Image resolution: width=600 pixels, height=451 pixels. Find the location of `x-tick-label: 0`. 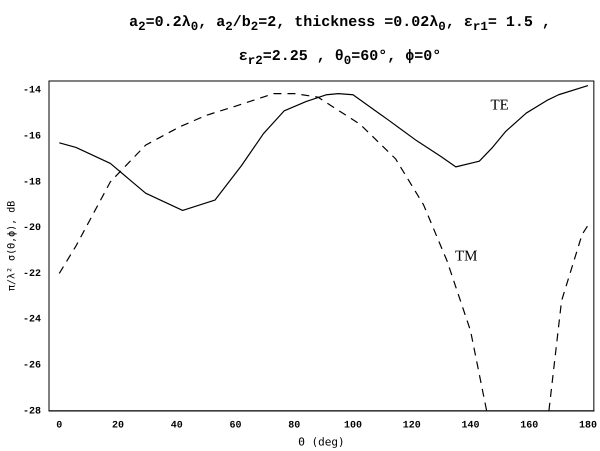

x-tick-label: 0 is located at coordinates (59, 426).